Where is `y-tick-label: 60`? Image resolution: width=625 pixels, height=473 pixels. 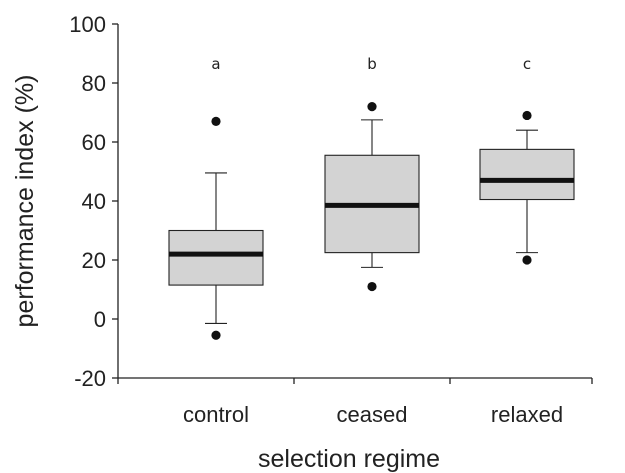 y-tick-label: 60 is located at coordinates (94, 142).